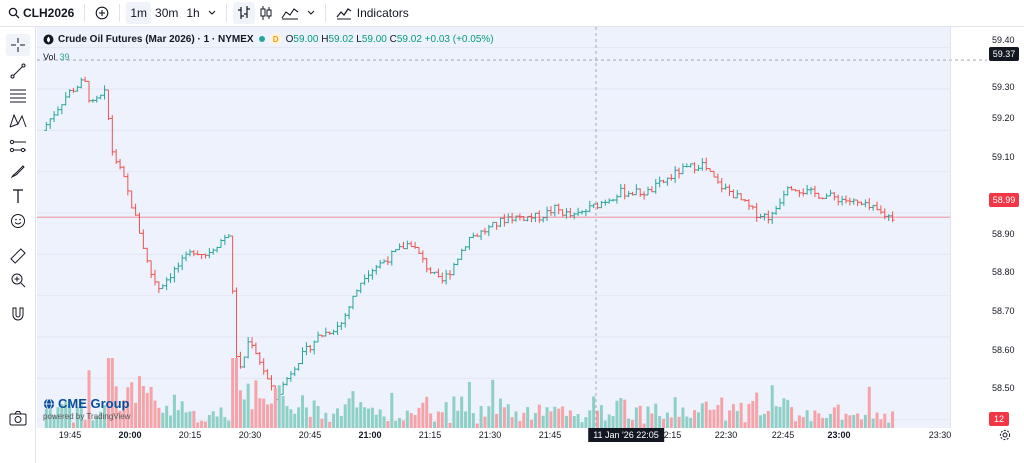 The image size is (1024, 463). I want to click on crosshair-tool, so click(18, 45).